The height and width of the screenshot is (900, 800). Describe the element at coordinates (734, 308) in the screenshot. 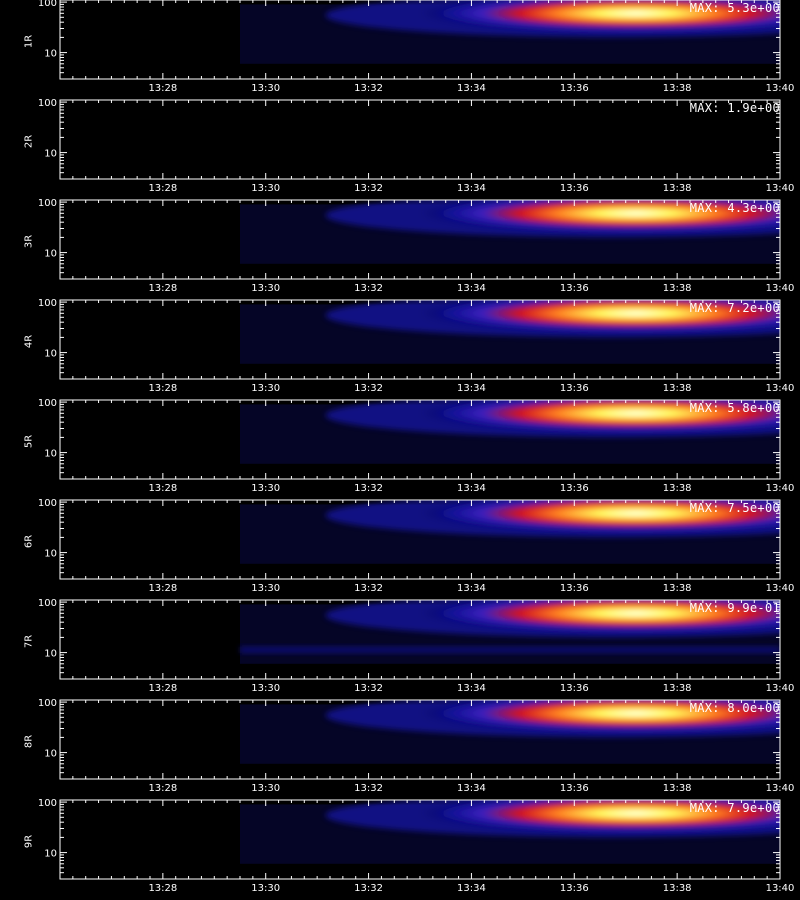

I see `max-value-label: MAX: 7.2e+00` at that location.